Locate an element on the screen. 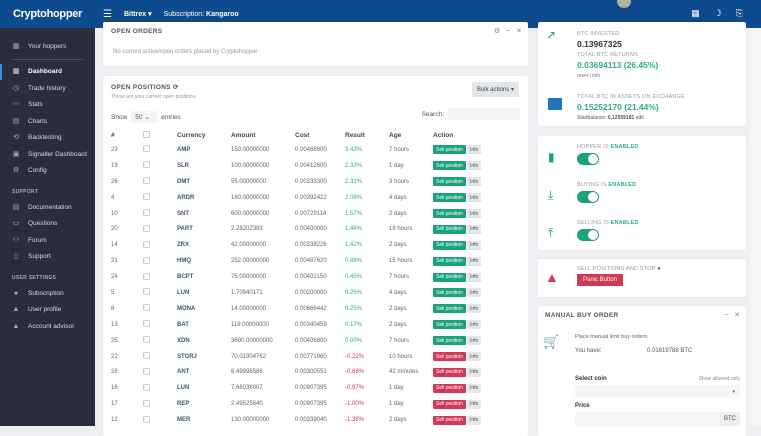 This screenshot has height=436, width=761. column-header: Currency is located at coordinates (191, 135).